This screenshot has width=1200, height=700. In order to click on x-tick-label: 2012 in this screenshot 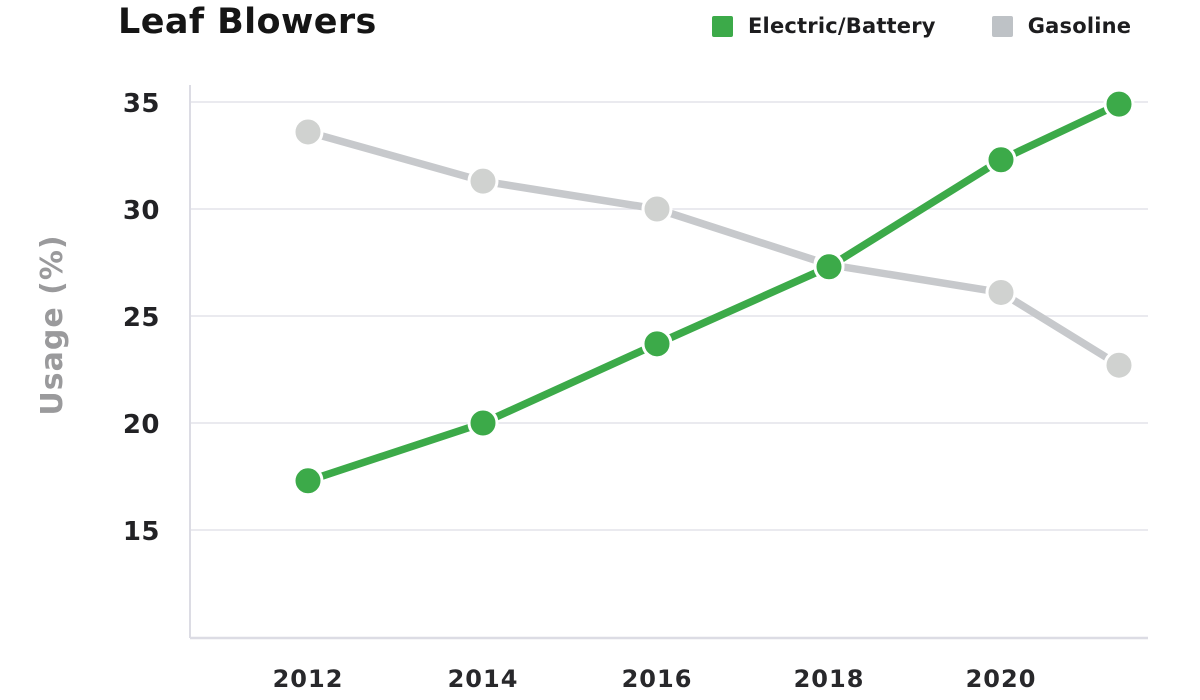, I will do `click(308, 679)`.